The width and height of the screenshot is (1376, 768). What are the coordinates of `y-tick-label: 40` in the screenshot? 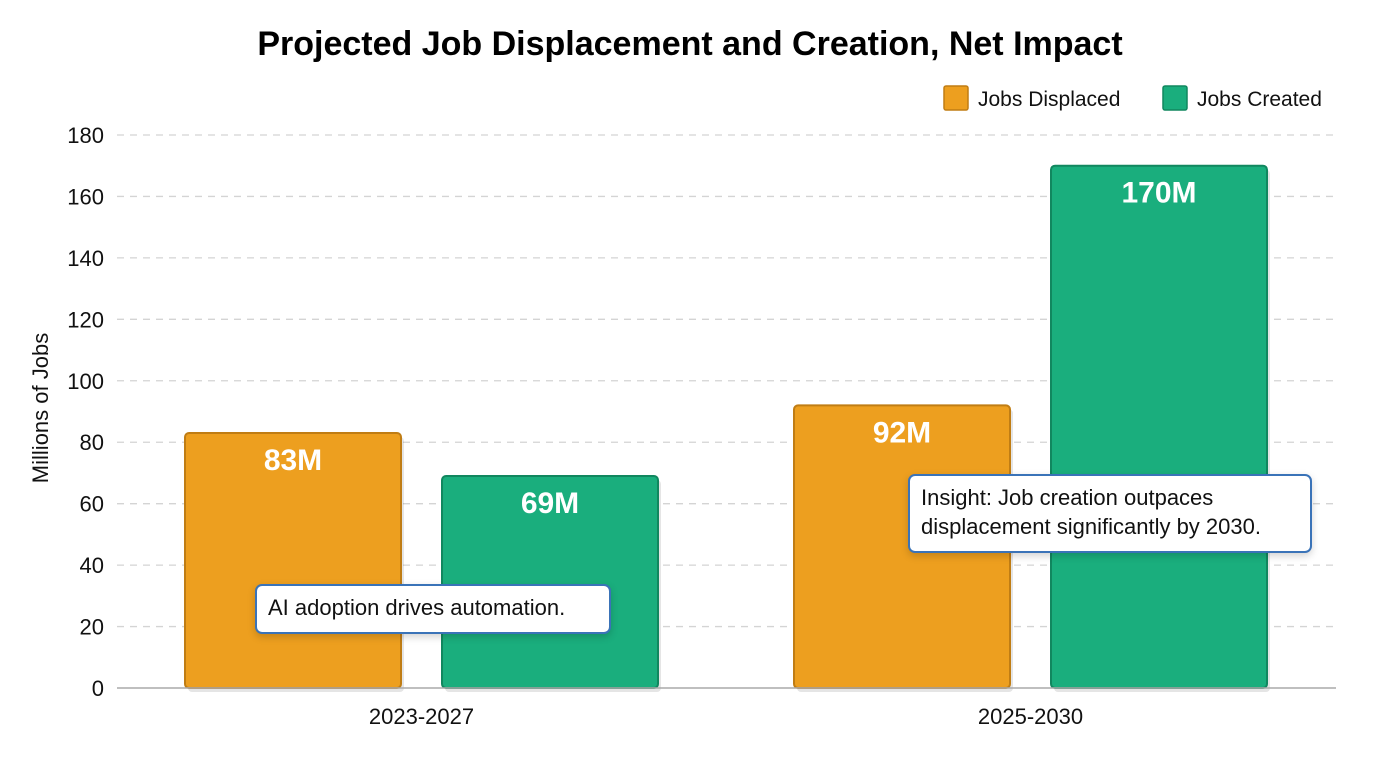 It's located at (92, 565).